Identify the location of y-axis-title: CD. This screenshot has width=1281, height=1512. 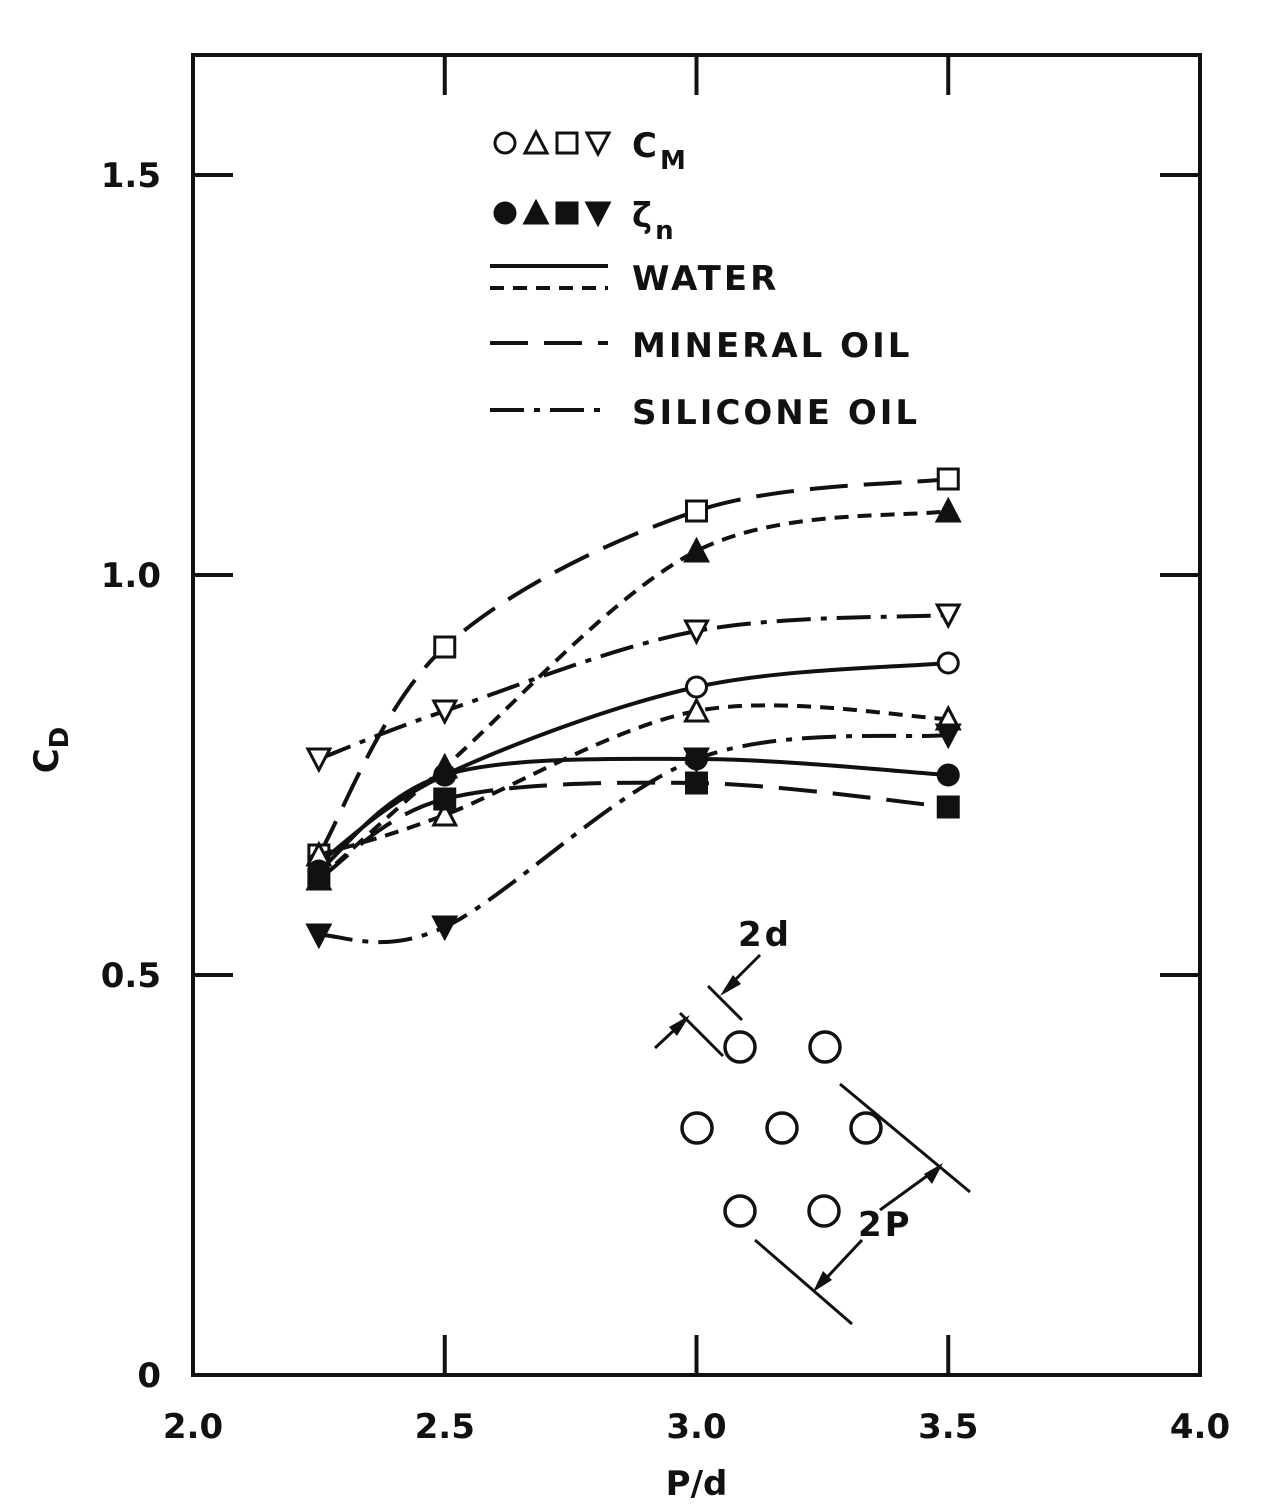
(51, 750).